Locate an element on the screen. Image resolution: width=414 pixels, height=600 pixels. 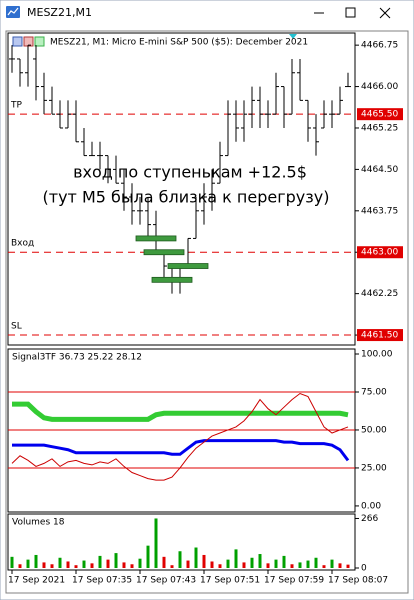
level-label: 4461.50 is located at coordinates (379, 336).